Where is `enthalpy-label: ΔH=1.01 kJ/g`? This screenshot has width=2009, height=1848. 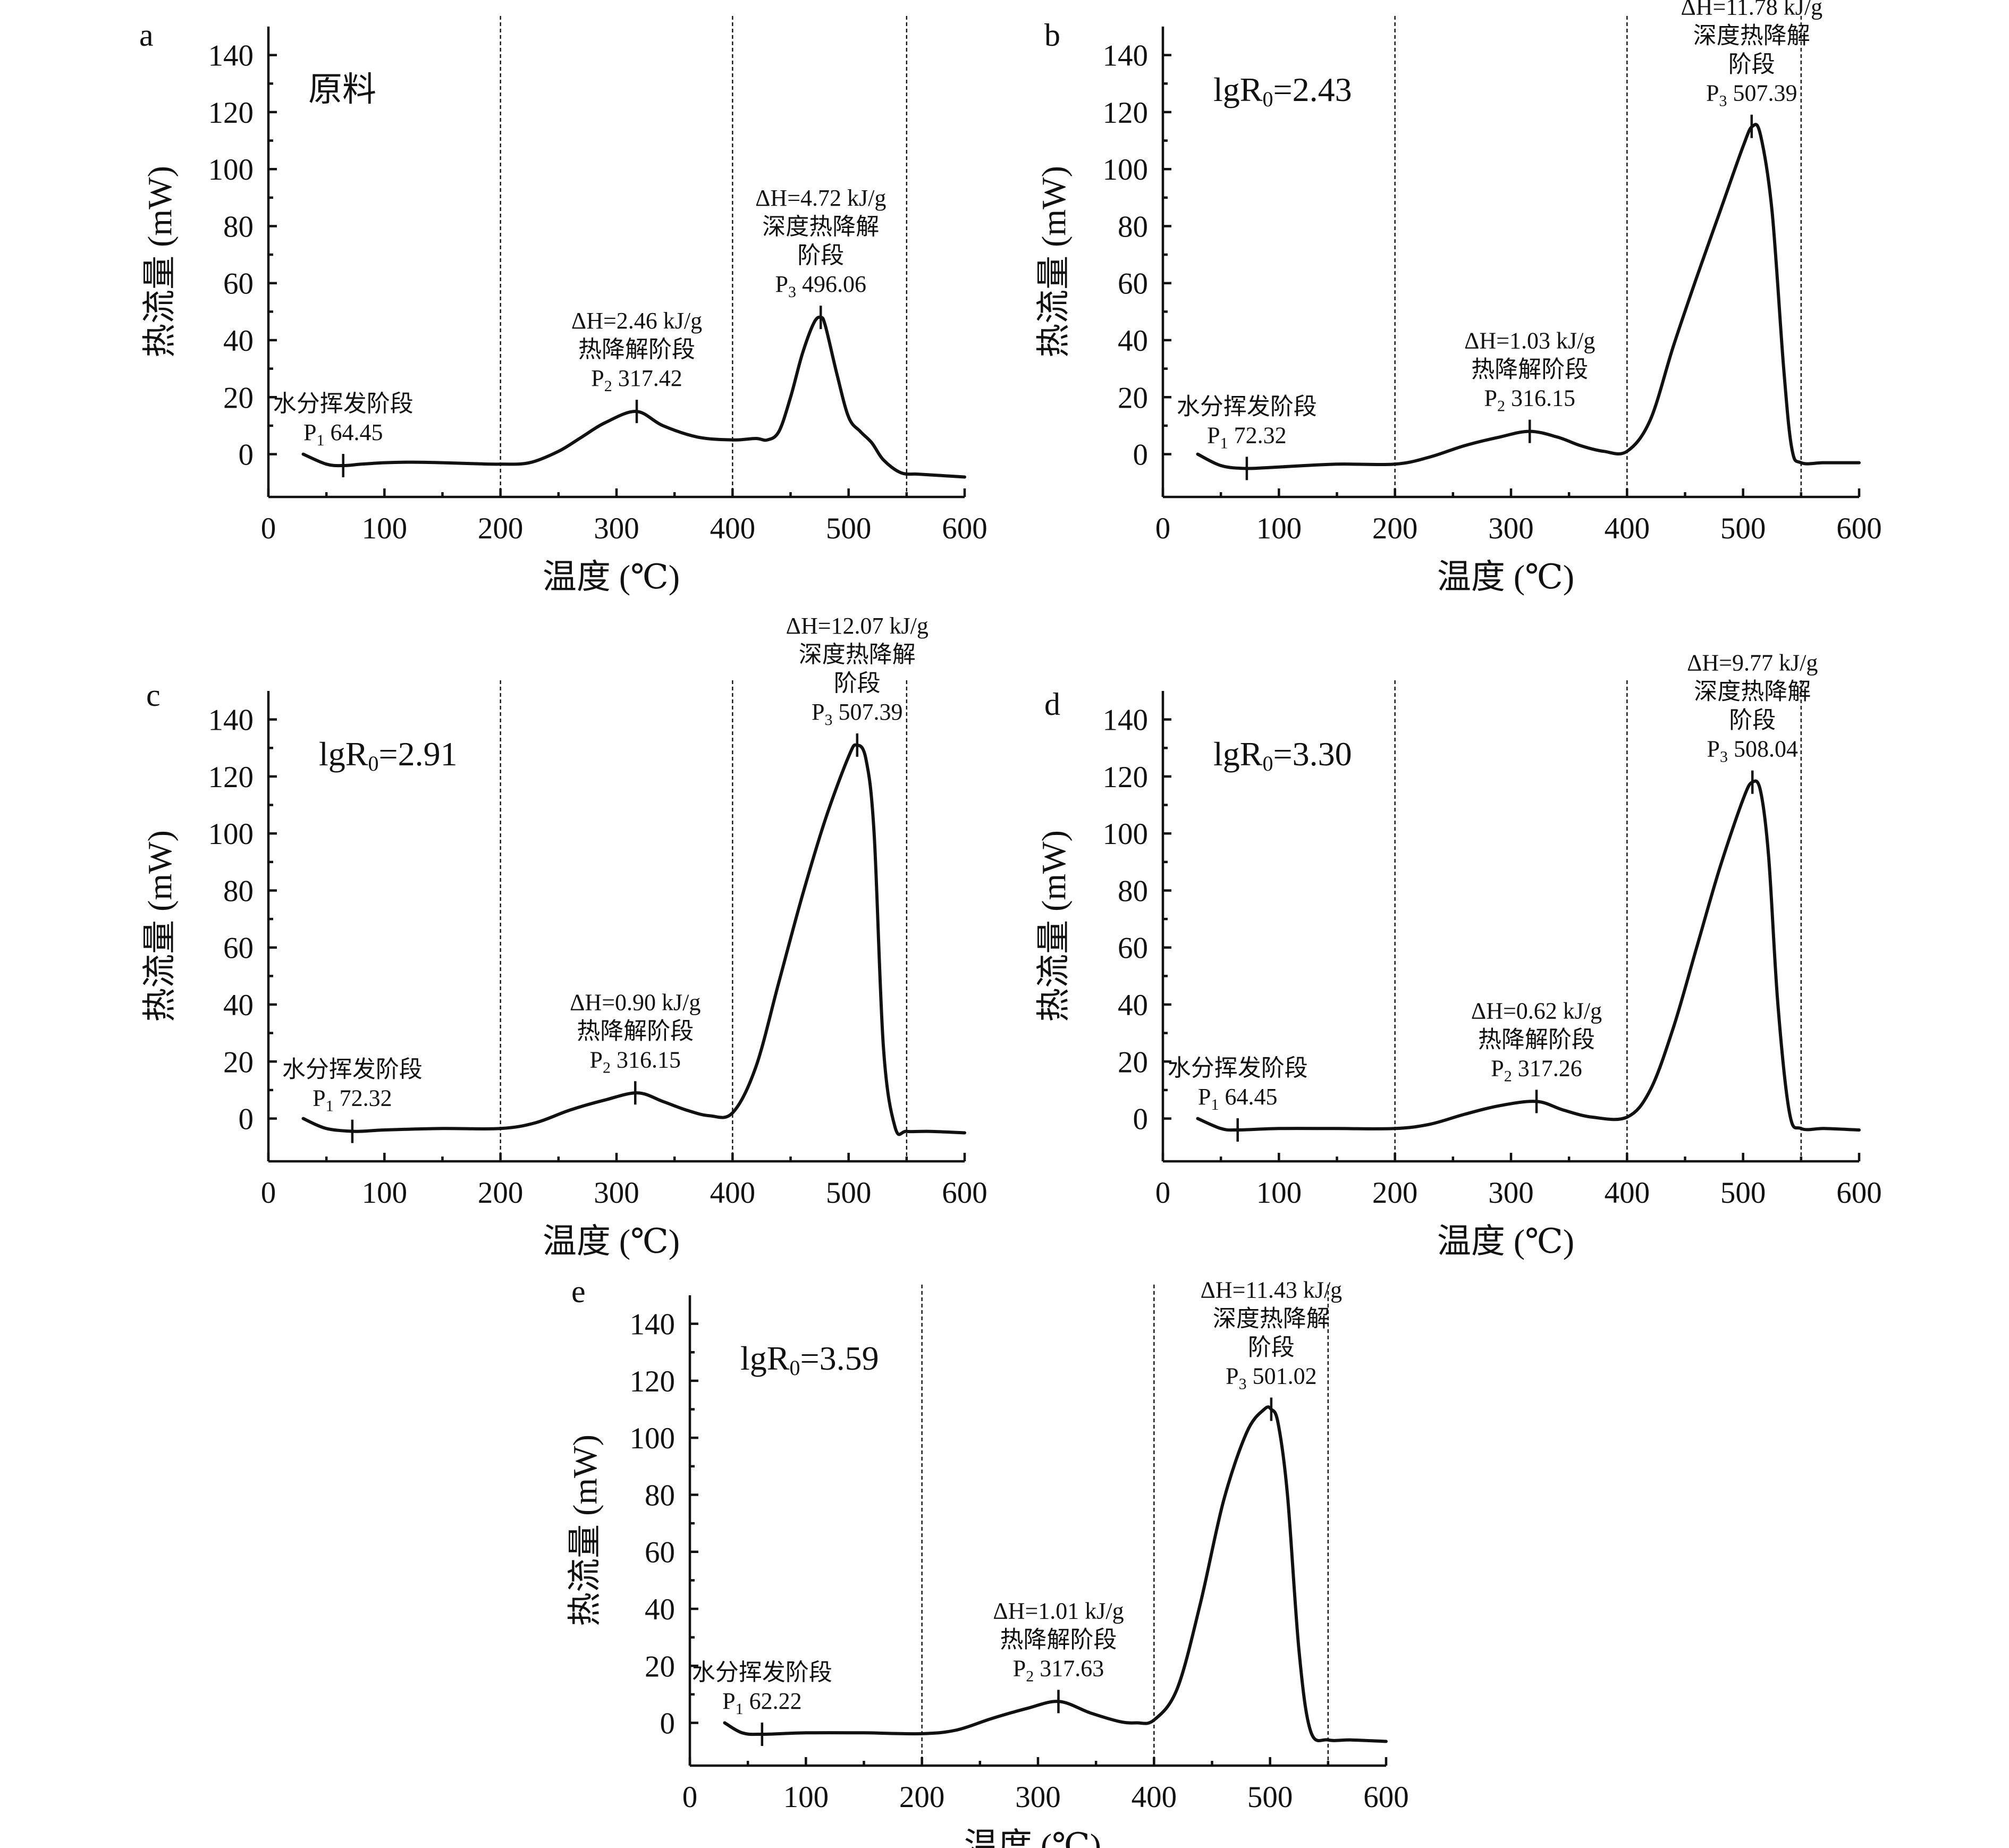
enthalpy-label: ΔH=1.01 kJ/g is located at coordinates (1058, 1611).